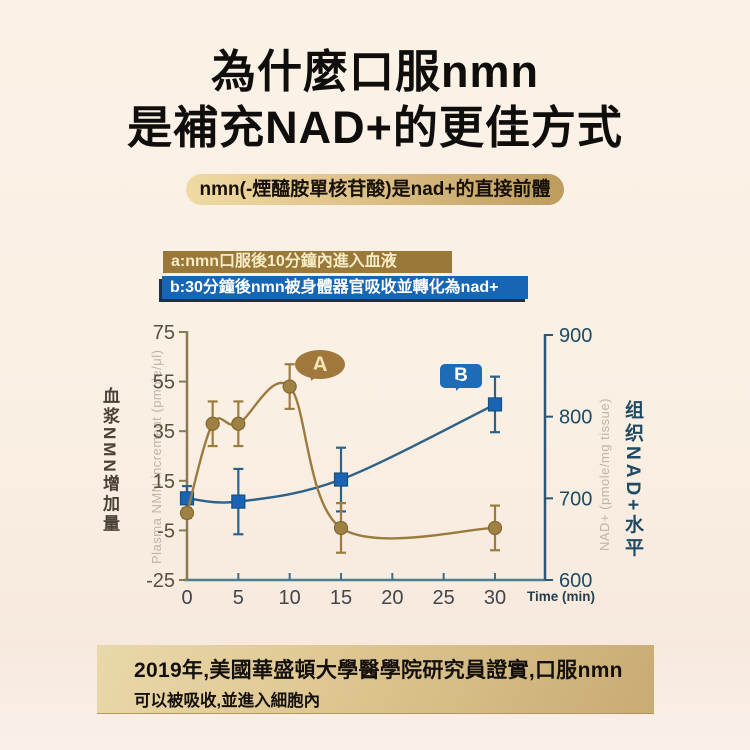 This screenshot has height=750, width=750. What do you see at coordinates (166, 531) in the screenshot?
I see `left-tick-label: -5` at bounding box center [166, 531].